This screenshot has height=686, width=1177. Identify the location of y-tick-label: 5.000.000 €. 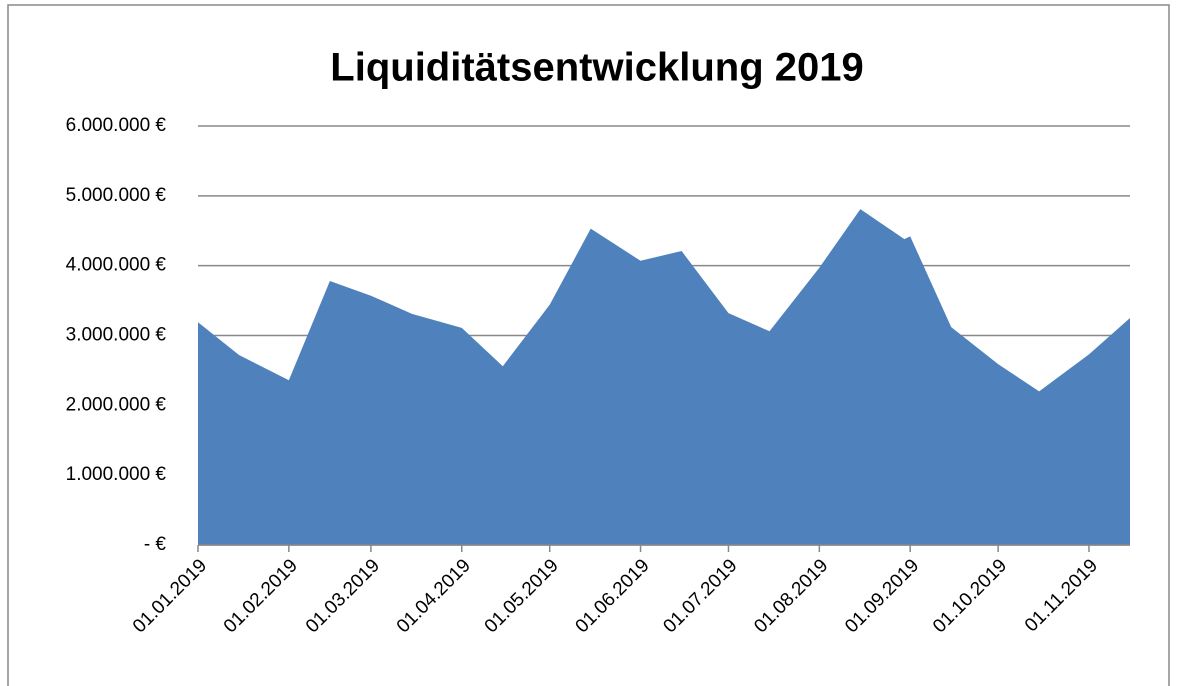
(116, 195).